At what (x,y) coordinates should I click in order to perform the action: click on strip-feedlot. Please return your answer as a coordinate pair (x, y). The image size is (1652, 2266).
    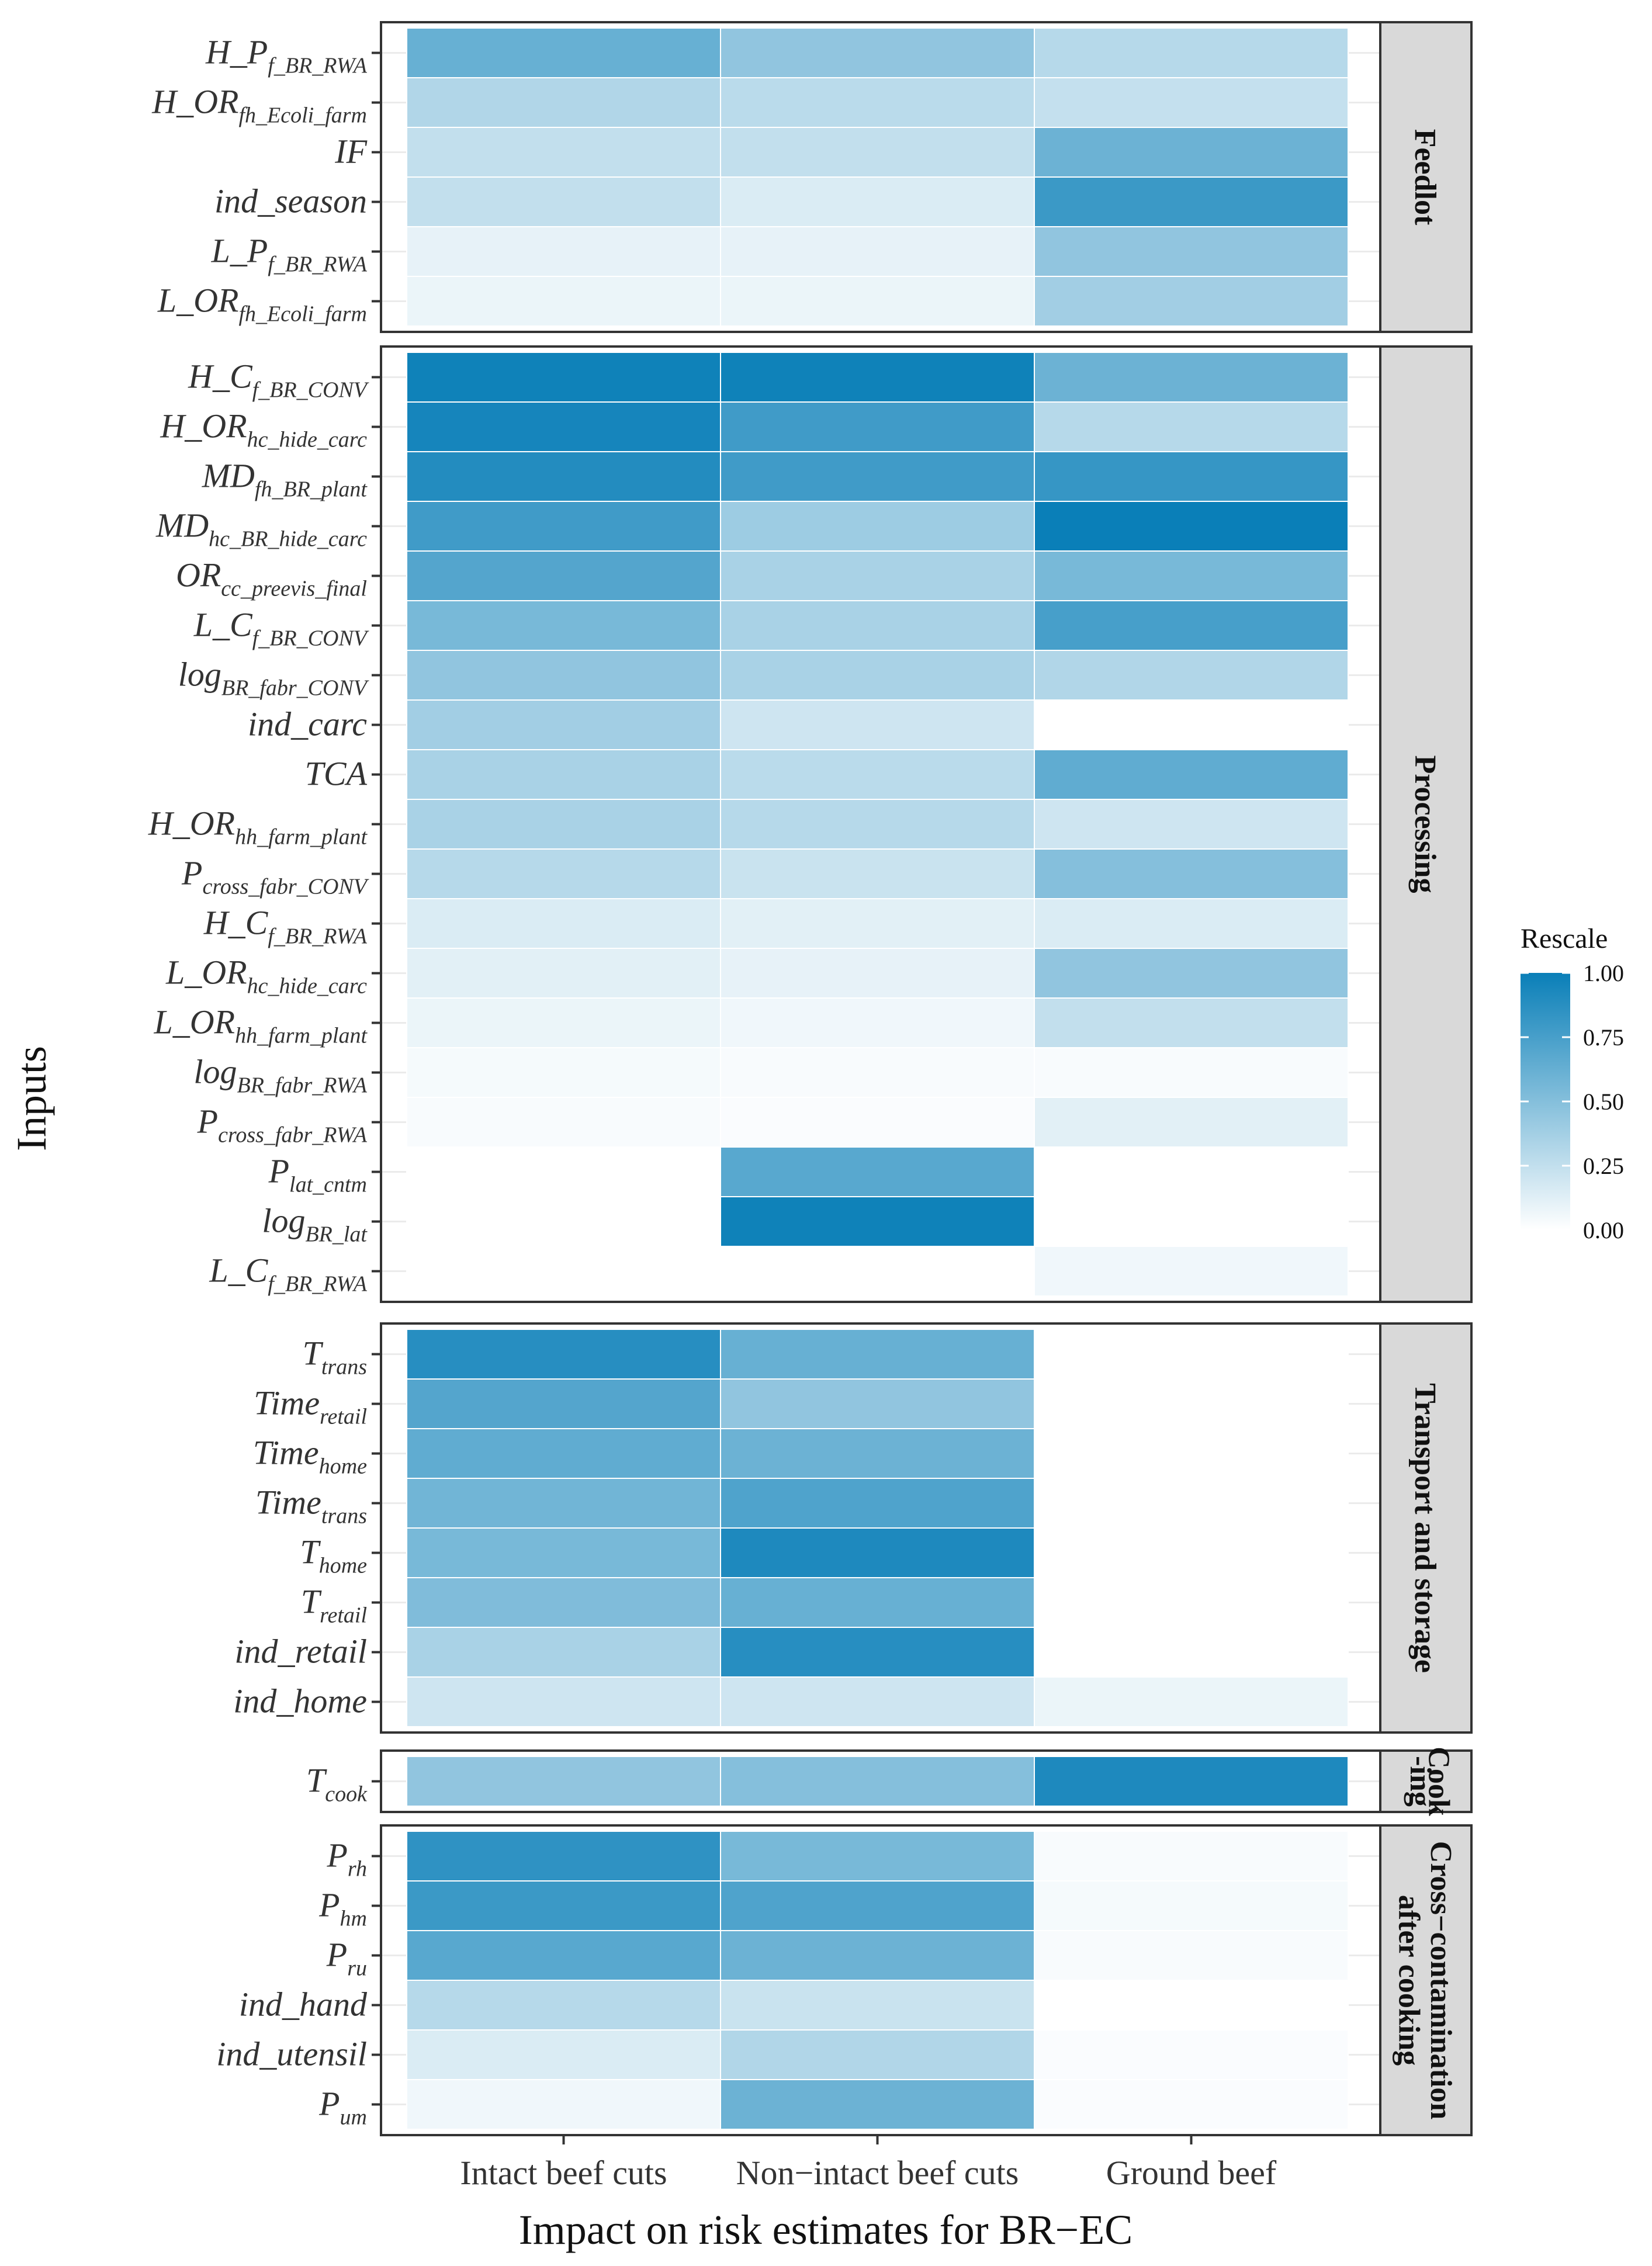
    Looking at the image, I should click on (1426, 177).